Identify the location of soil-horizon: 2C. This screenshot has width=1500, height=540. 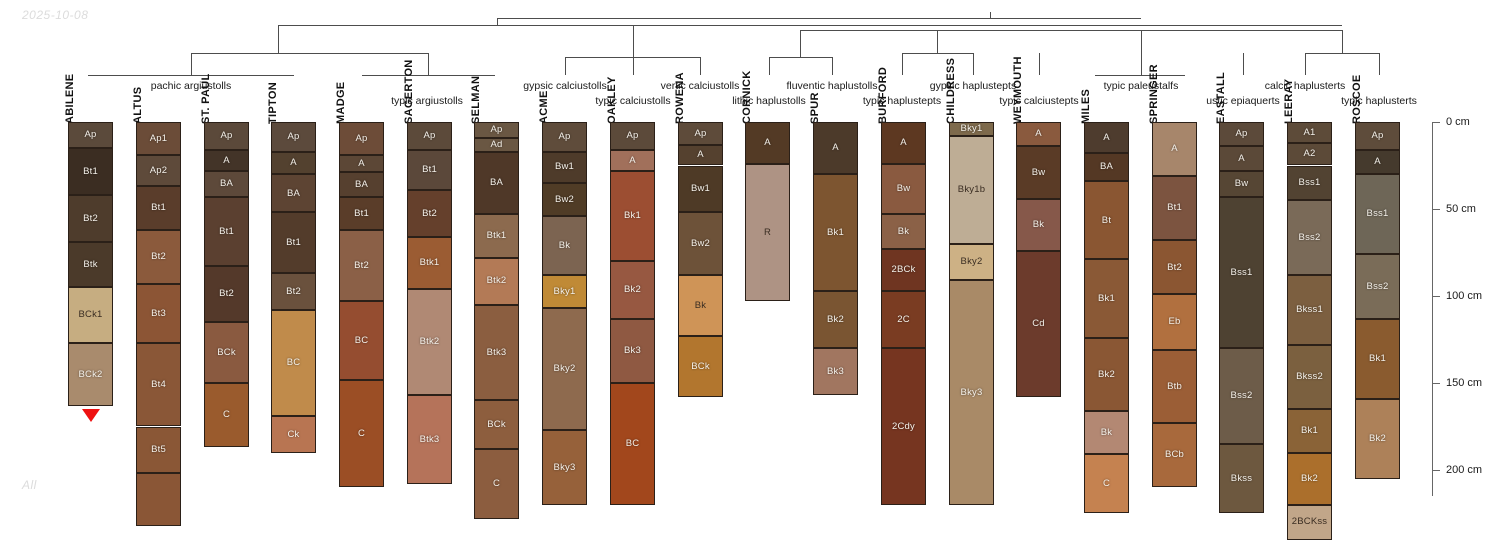
(903, 319).